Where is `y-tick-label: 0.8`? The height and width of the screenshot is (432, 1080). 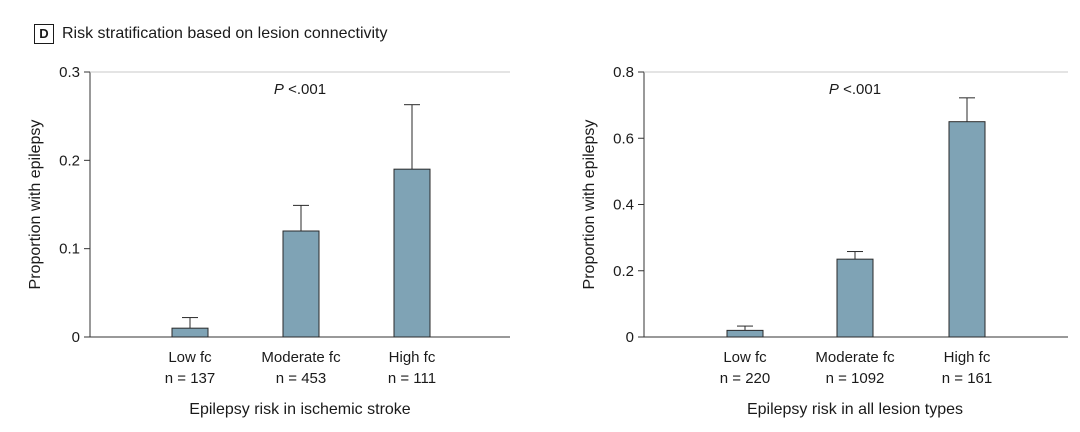 y-tick-label: 0.8 is located at coordinates (623, 72).